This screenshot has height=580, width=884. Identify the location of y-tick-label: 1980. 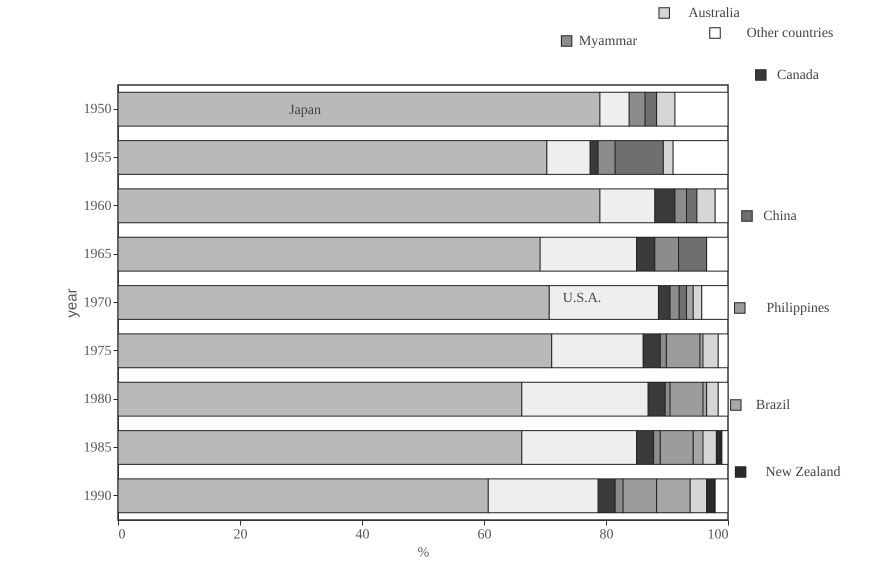
(98, 400).